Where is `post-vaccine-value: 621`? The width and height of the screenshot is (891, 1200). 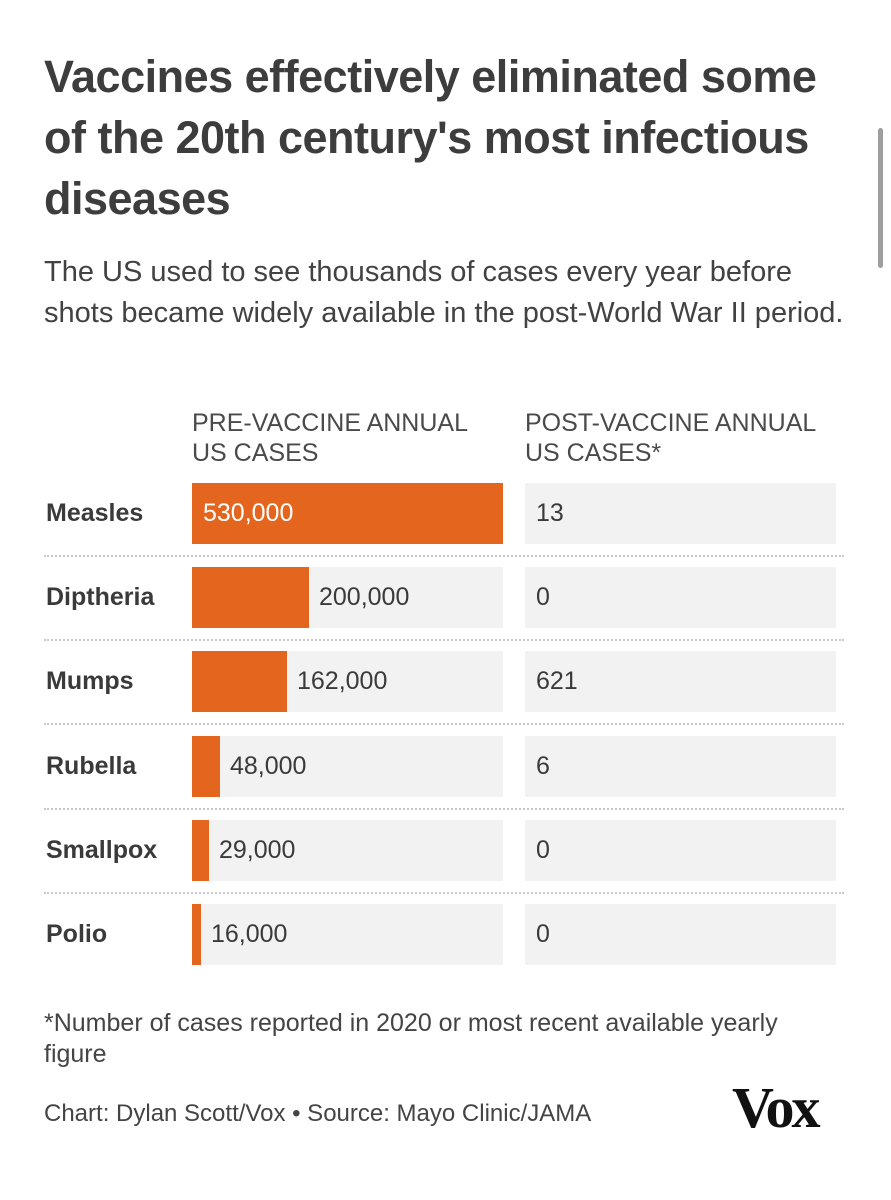 post-vaccine-value: 621 is located at coordinates (557, 681).